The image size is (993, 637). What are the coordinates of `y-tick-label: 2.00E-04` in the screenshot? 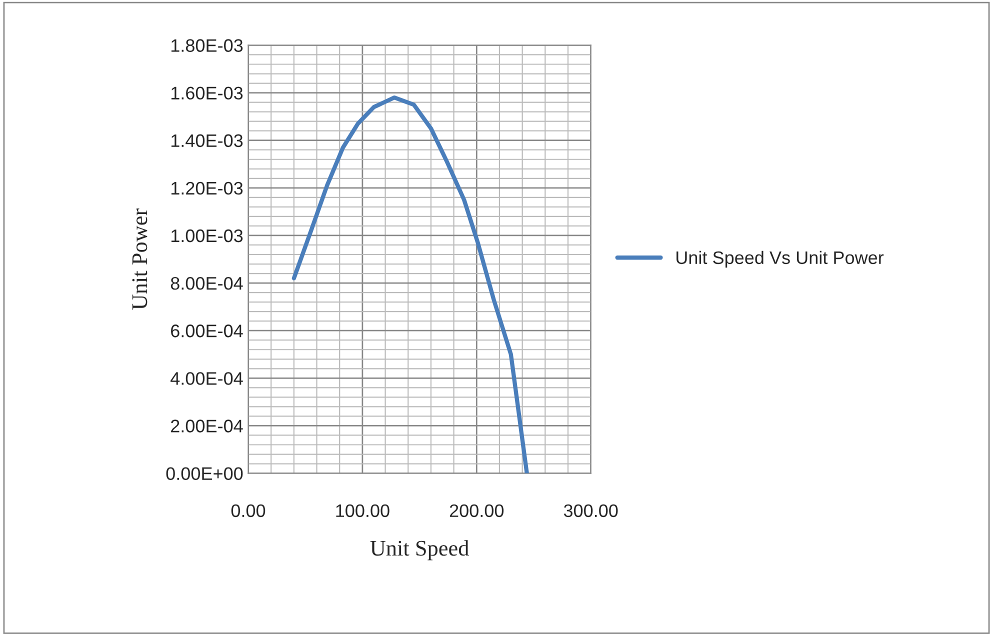 It's located at (207, 426).